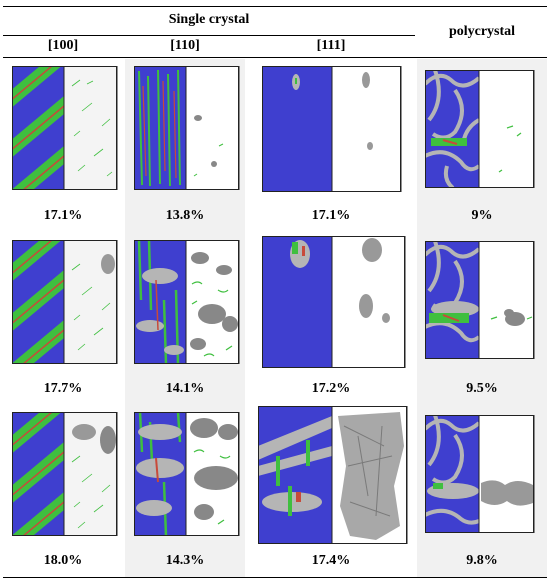 The image size is (550, 581). Describe the element at coordinates (331, 45) in the screenshot. I see `column-header-111: [111]` at that location.